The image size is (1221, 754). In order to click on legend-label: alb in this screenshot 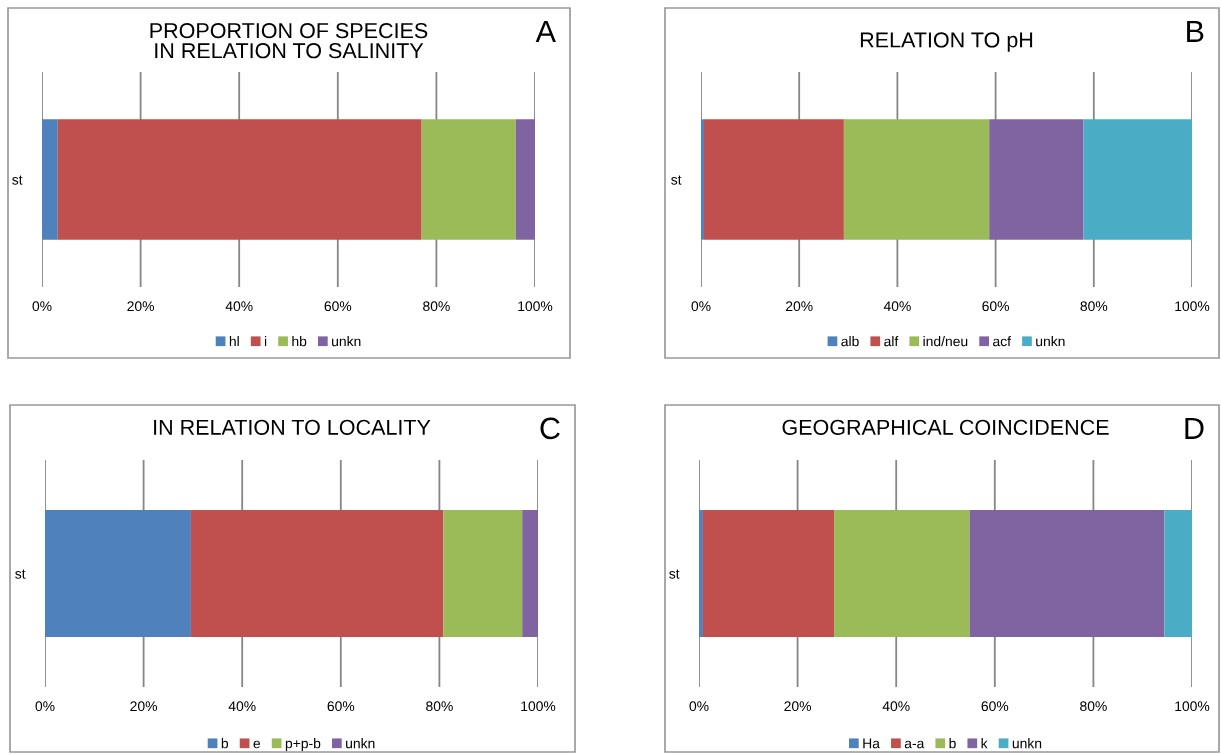, I will do `click(850, 341)`.